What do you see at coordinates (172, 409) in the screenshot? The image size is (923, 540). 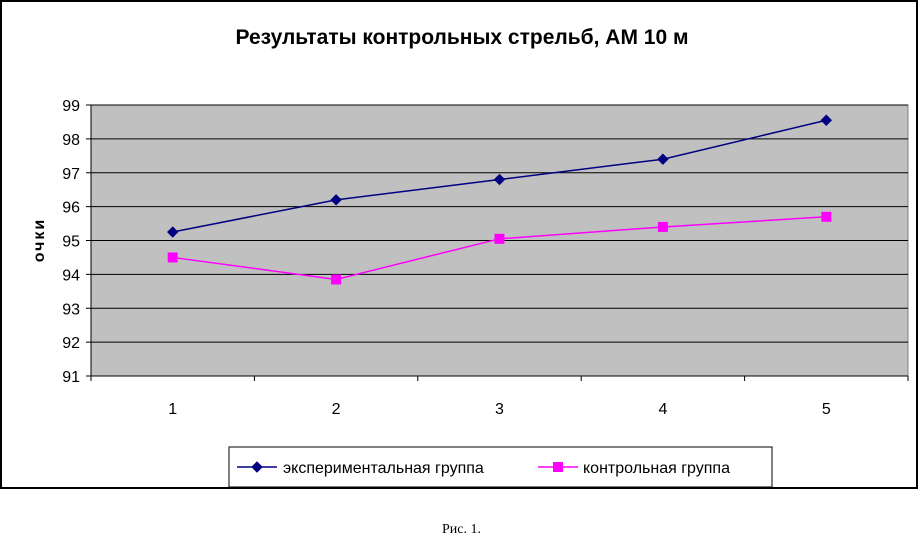 I see `x-tick-label: 1` at bounding box center [172, 409].